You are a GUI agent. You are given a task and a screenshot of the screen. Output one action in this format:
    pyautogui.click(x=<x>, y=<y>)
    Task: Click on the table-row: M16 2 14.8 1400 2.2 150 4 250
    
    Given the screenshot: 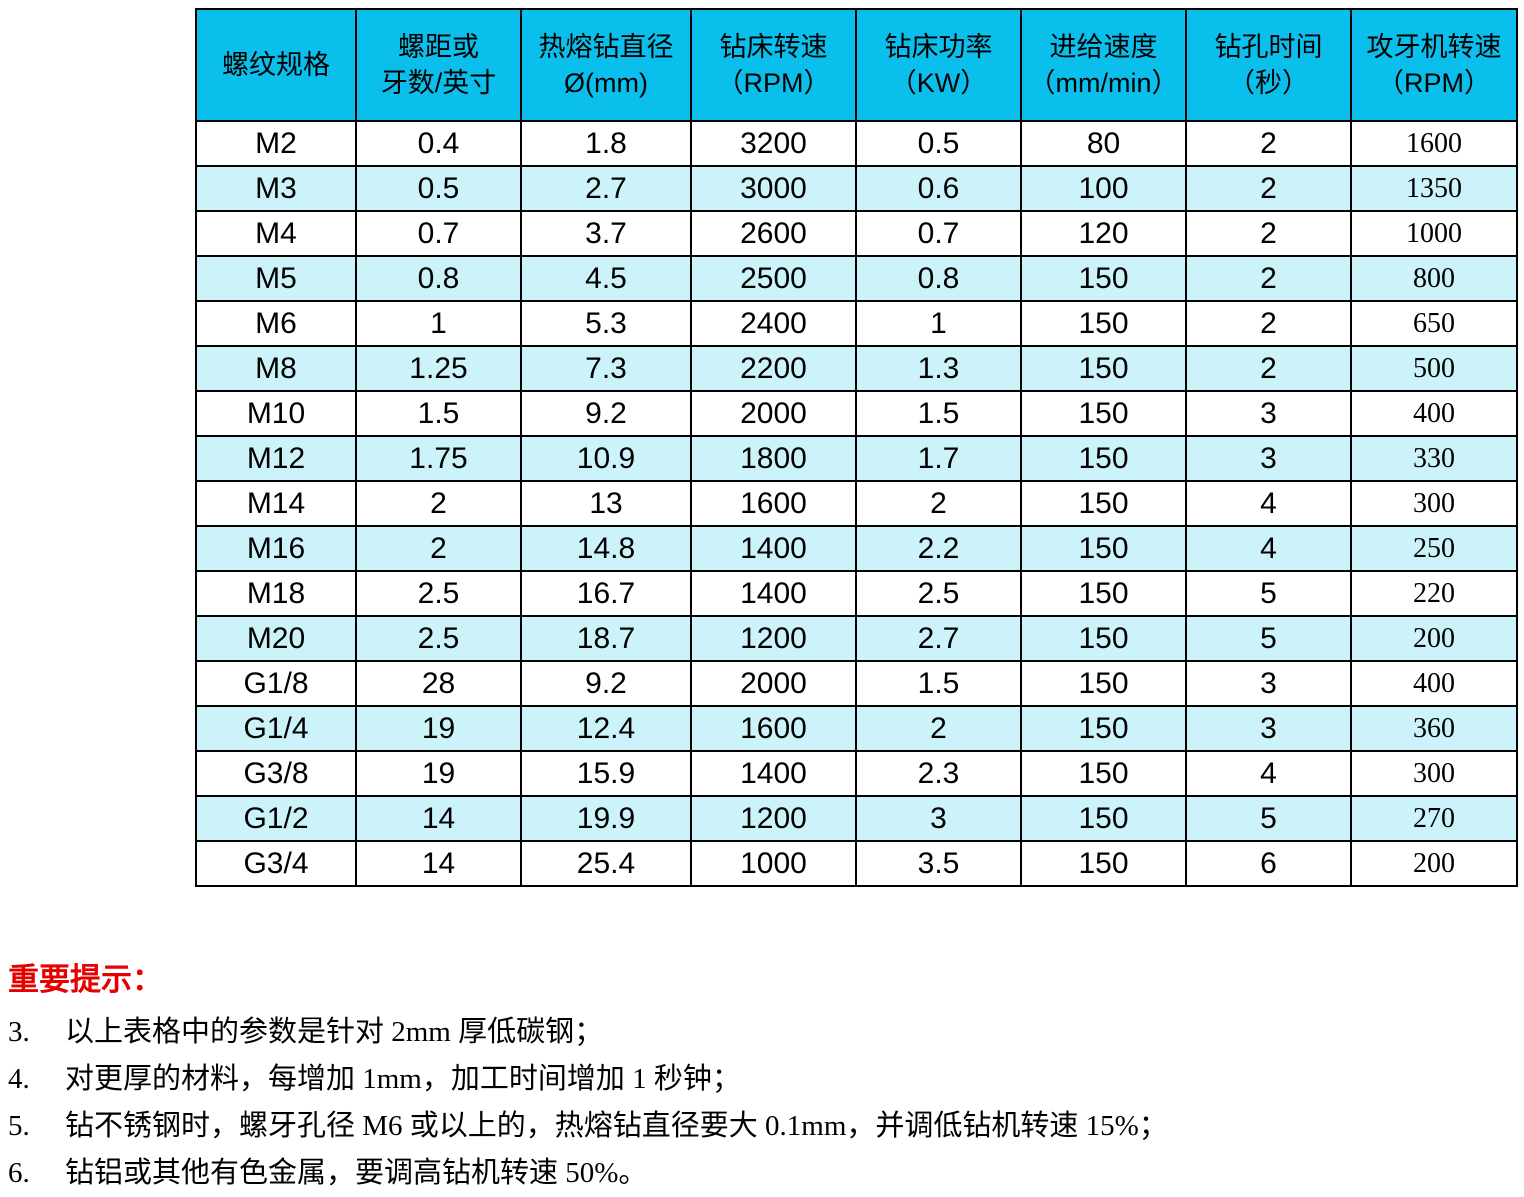 What is the action you would take?
    pyautogui.click(x=856, y=548)
    